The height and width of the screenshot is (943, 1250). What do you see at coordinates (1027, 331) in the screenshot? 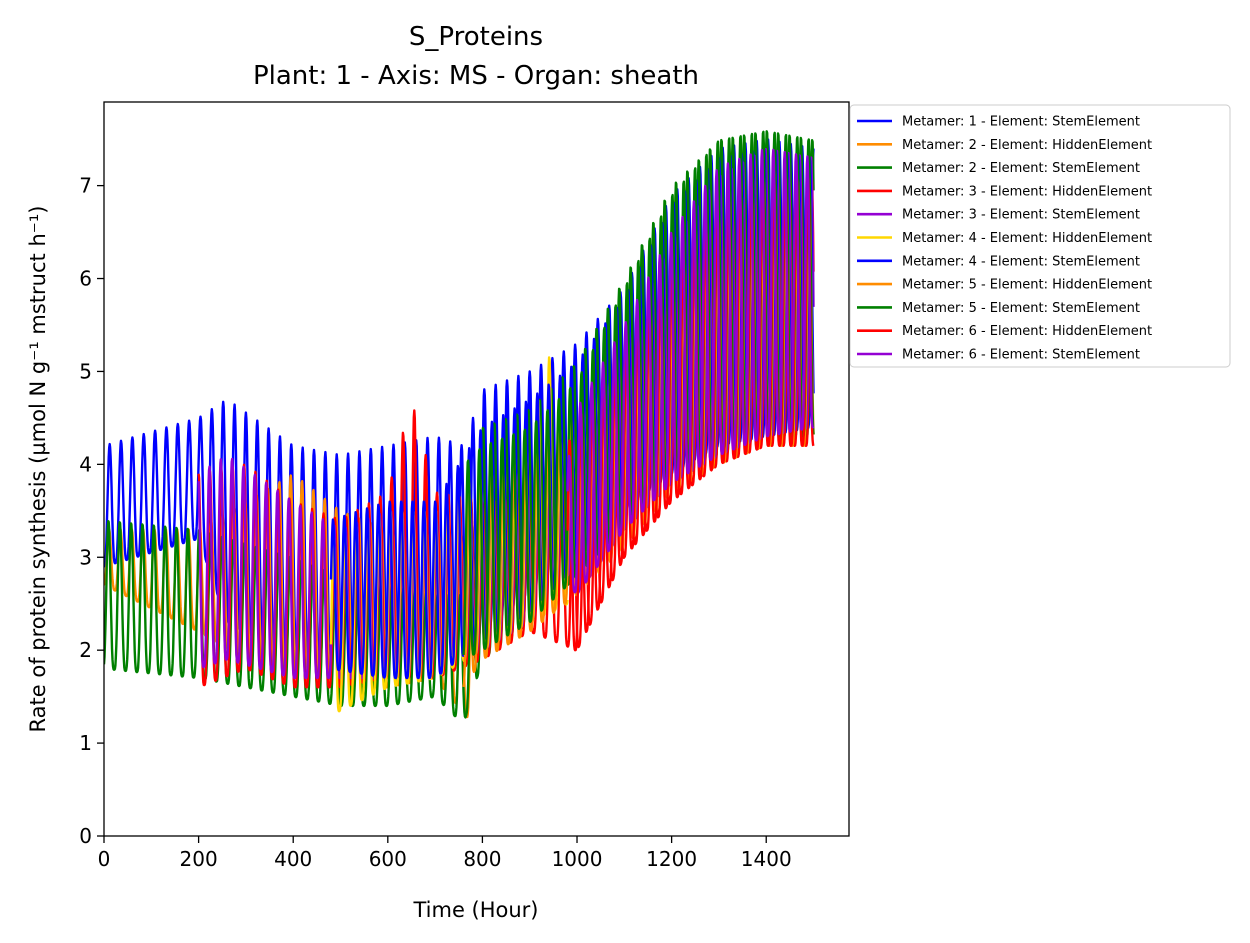
I see `legend-label: Metamer: 6 - Element: HiddenElement` at bounding box center [1027, 331].